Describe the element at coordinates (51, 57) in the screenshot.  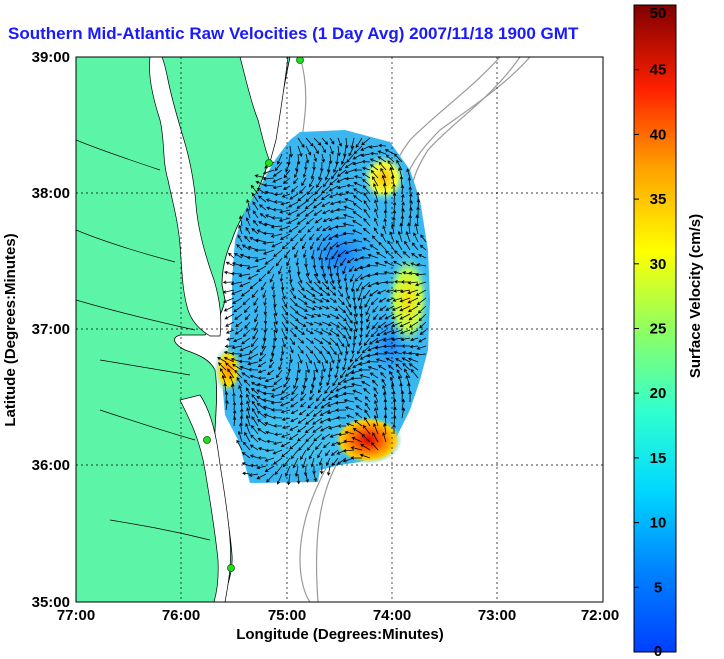
I see `y-tick-label: 39:00` at that location.